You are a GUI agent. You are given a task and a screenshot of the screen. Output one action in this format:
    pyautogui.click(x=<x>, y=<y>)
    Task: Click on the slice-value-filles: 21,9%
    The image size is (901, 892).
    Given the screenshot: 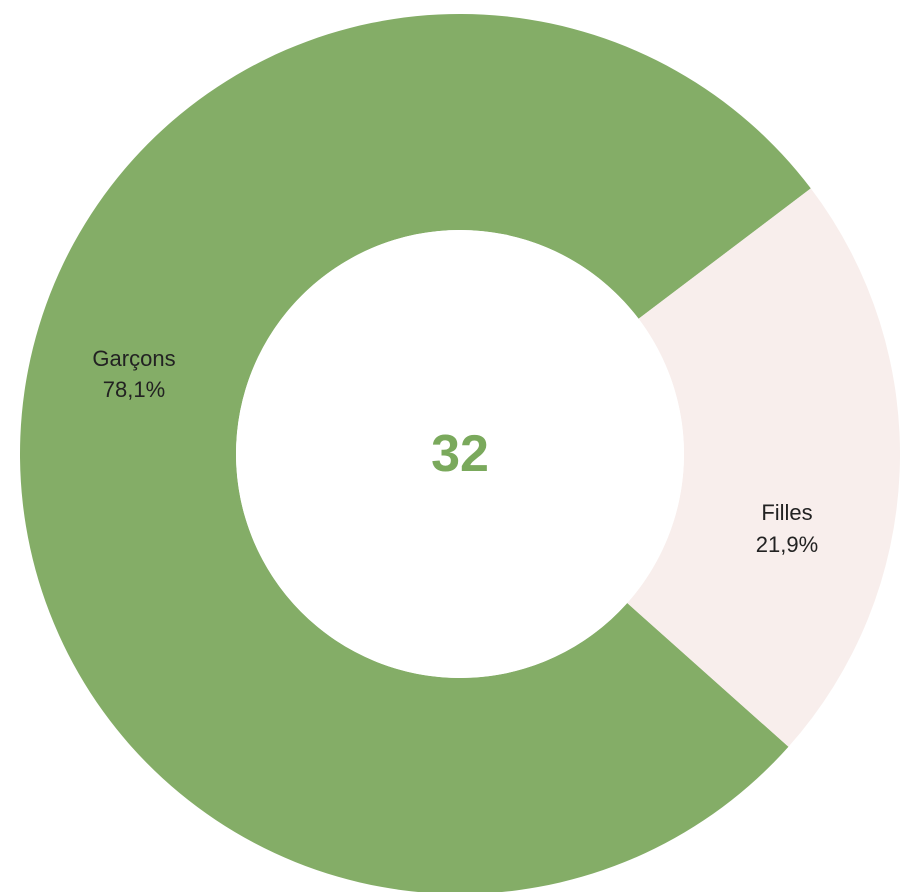 What is the action you would take?
    pyautogui.click(x=787, y=544)
    